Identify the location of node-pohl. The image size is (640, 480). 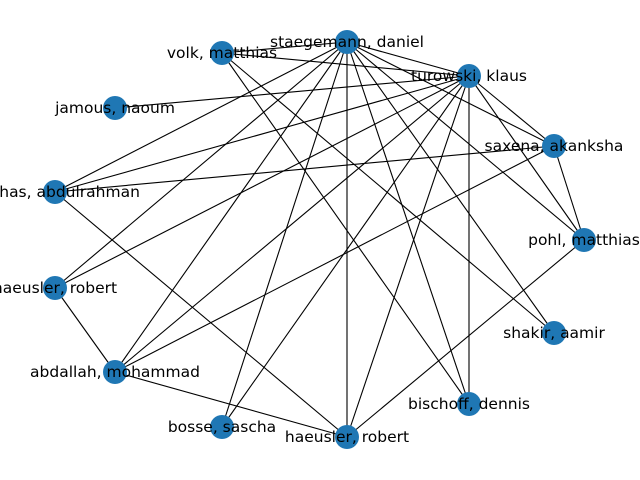
(584, 240).